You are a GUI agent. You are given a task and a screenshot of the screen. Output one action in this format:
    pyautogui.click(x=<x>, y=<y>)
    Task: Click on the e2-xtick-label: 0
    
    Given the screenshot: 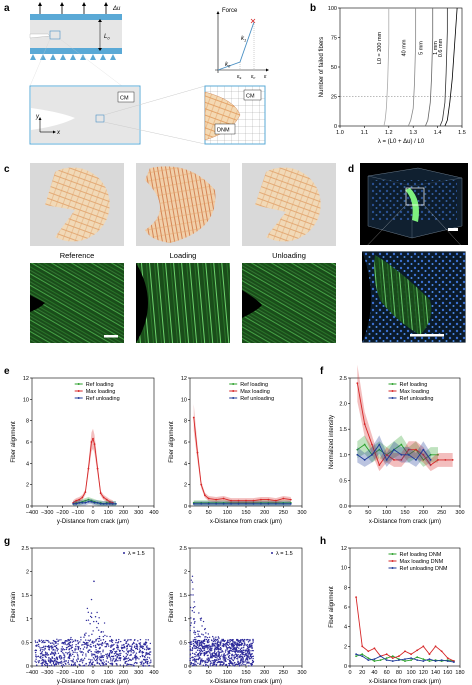 What is the action you would take?
    pyautogui.click(x=189, y=513)
    